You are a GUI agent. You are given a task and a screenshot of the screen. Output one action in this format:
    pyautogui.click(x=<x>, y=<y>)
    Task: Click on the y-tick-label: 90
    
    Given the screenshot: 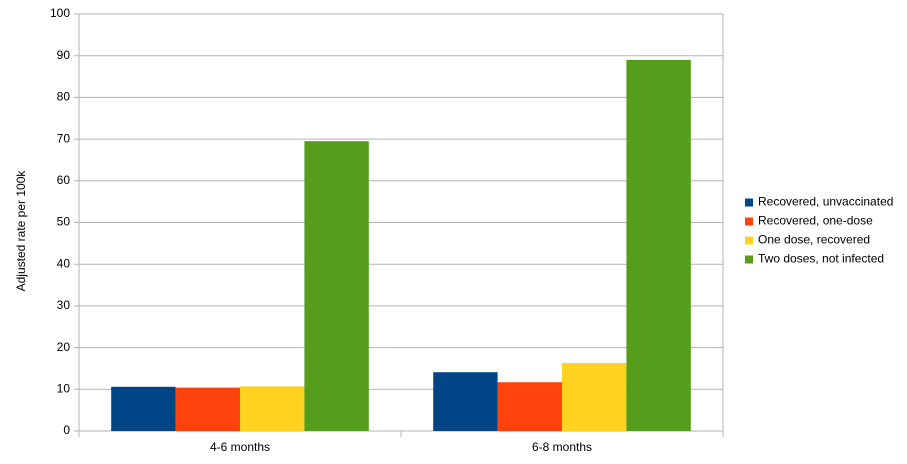 What is the action you would take?
    pyautogui.click(x=64, y=55)
    